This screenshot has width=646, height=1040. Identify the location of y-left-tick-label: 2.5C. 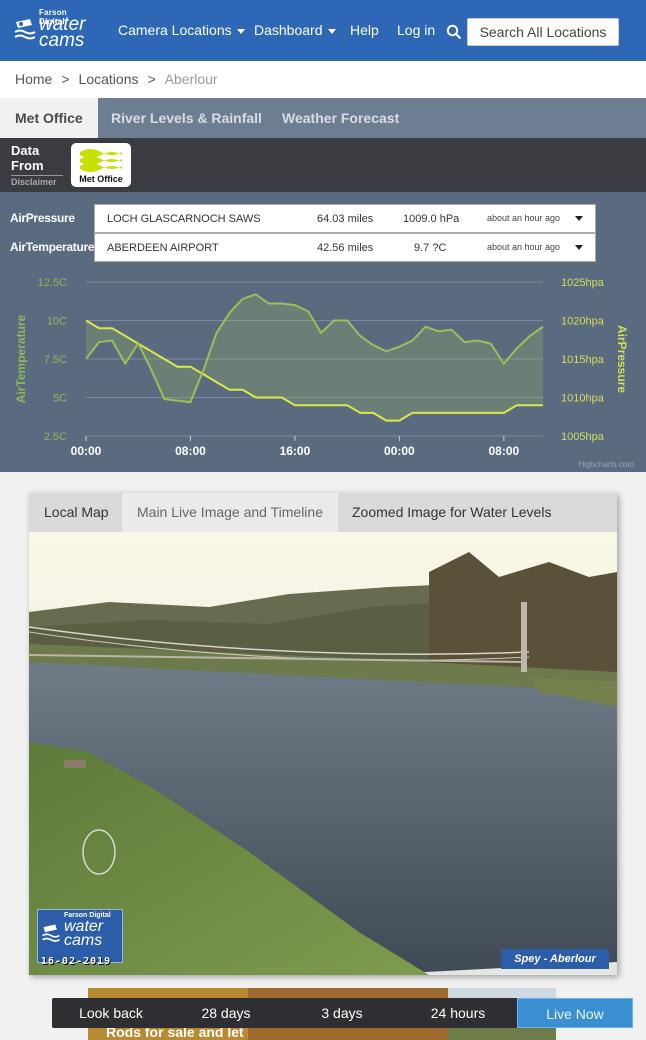
(55, 437).